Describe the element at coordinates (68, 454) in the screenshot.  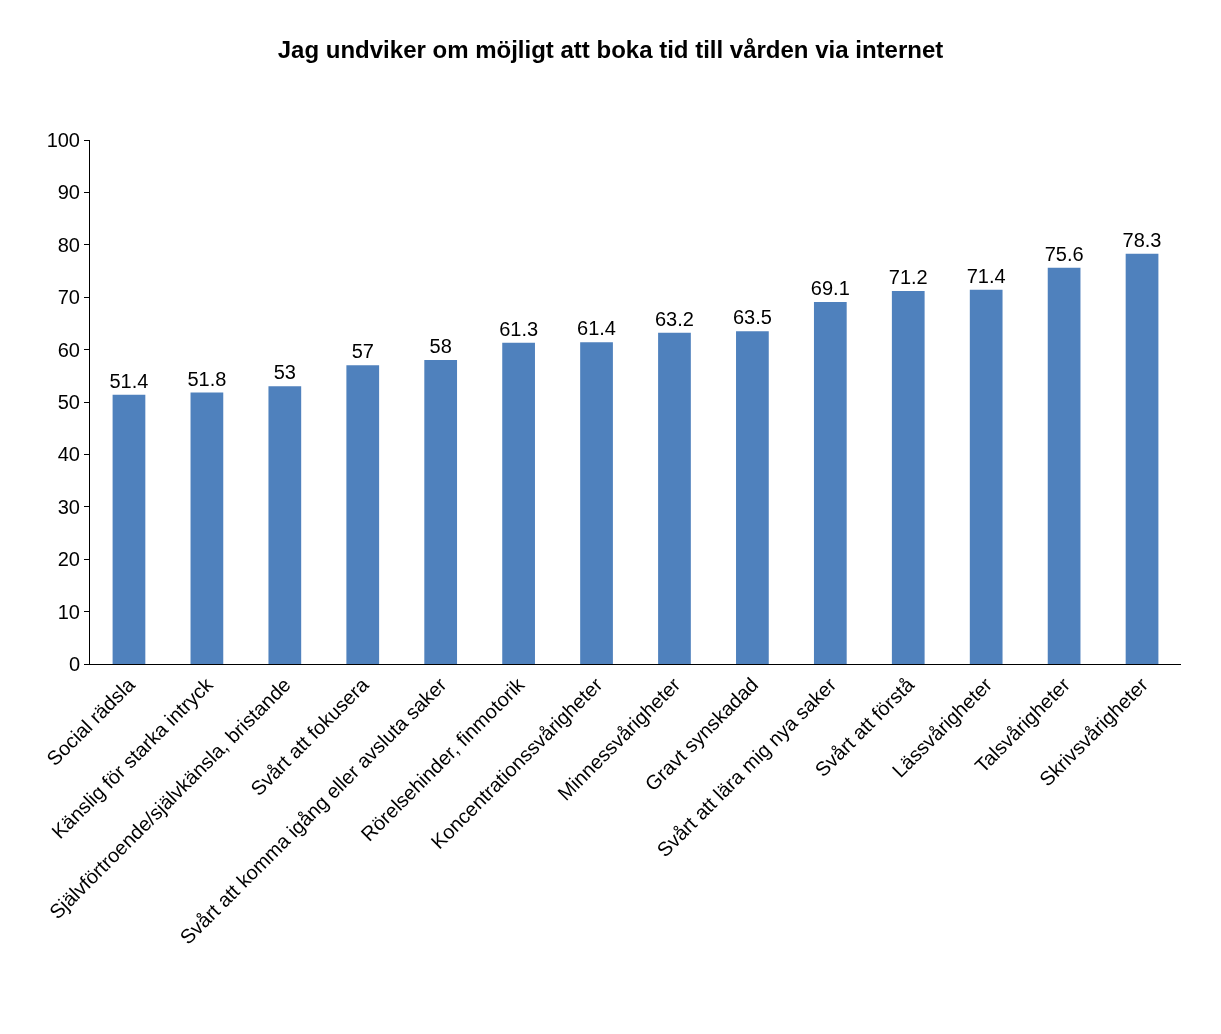
I see `y-tick-label: 40` at that location.